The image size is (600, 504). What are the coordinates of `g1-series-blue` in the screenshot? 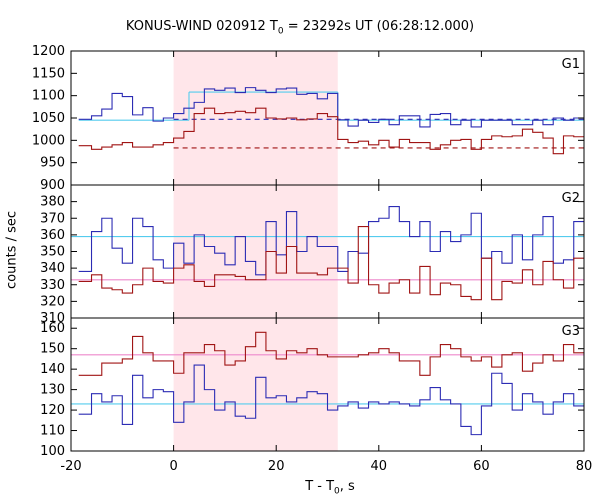 It's located at (331, 107).